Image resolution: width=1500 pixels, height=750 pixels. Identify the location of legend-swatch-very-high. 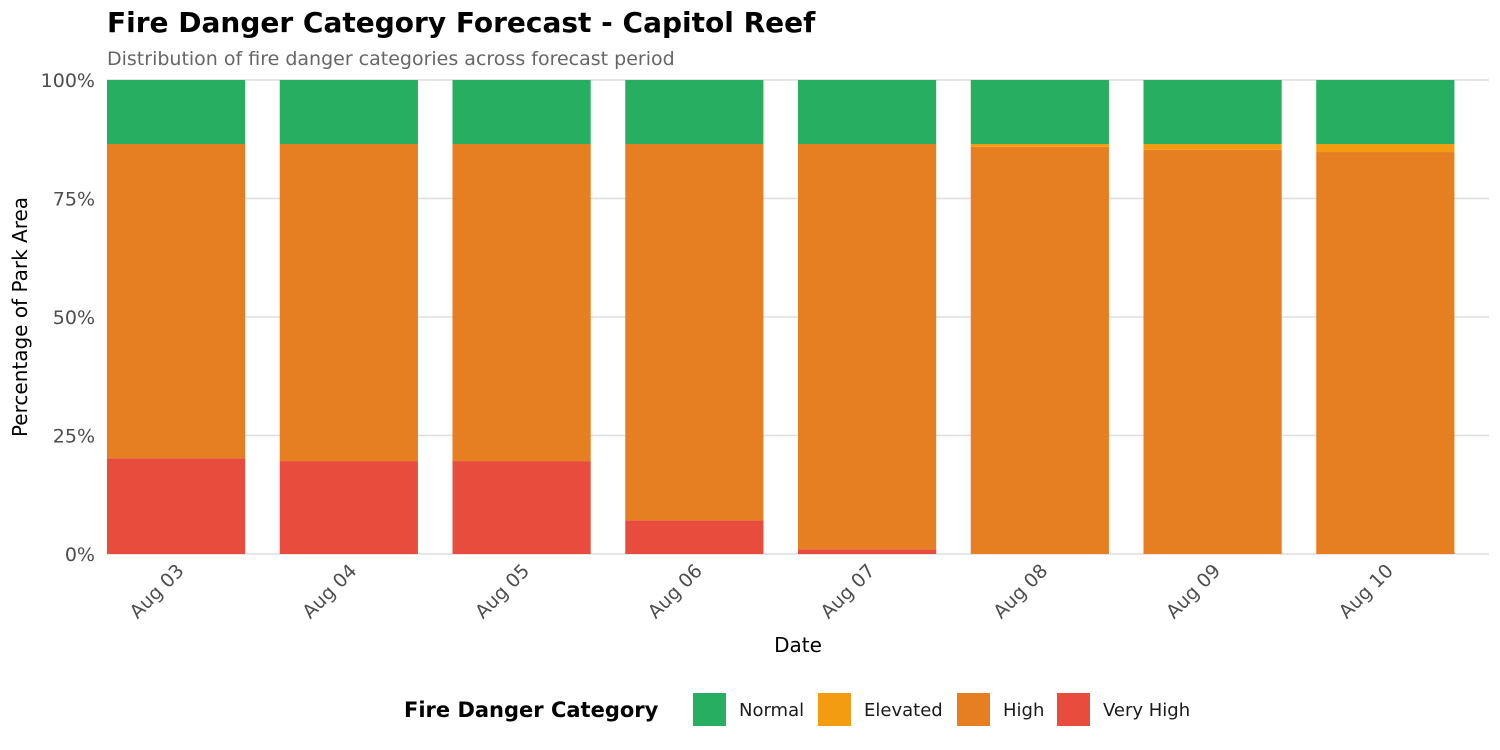
(1073, 709).